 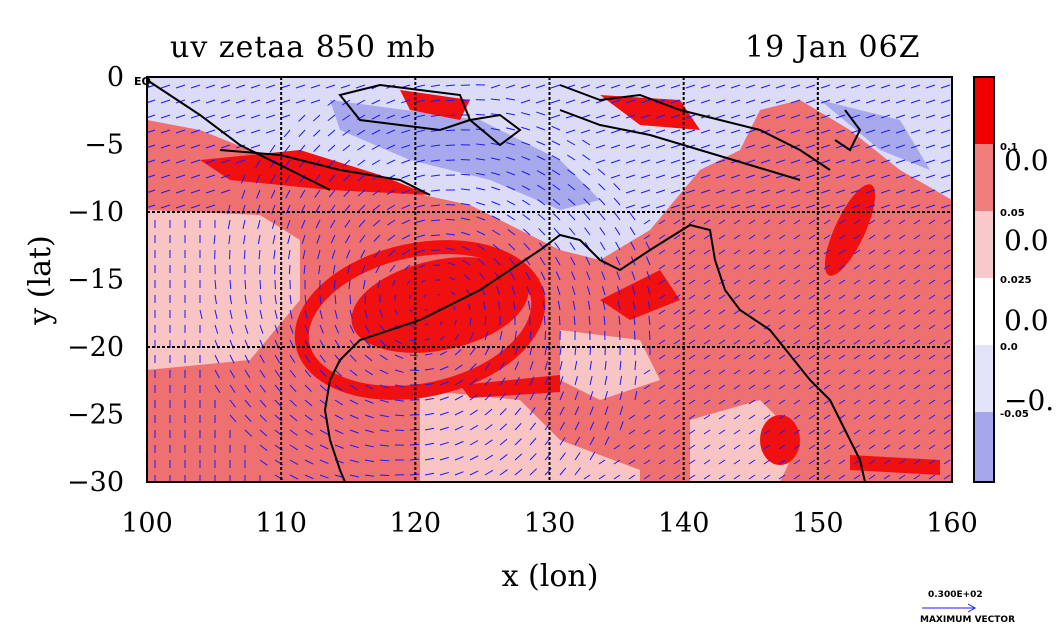 I want to click on colorbar-swatch, so click(x=984, y=177).